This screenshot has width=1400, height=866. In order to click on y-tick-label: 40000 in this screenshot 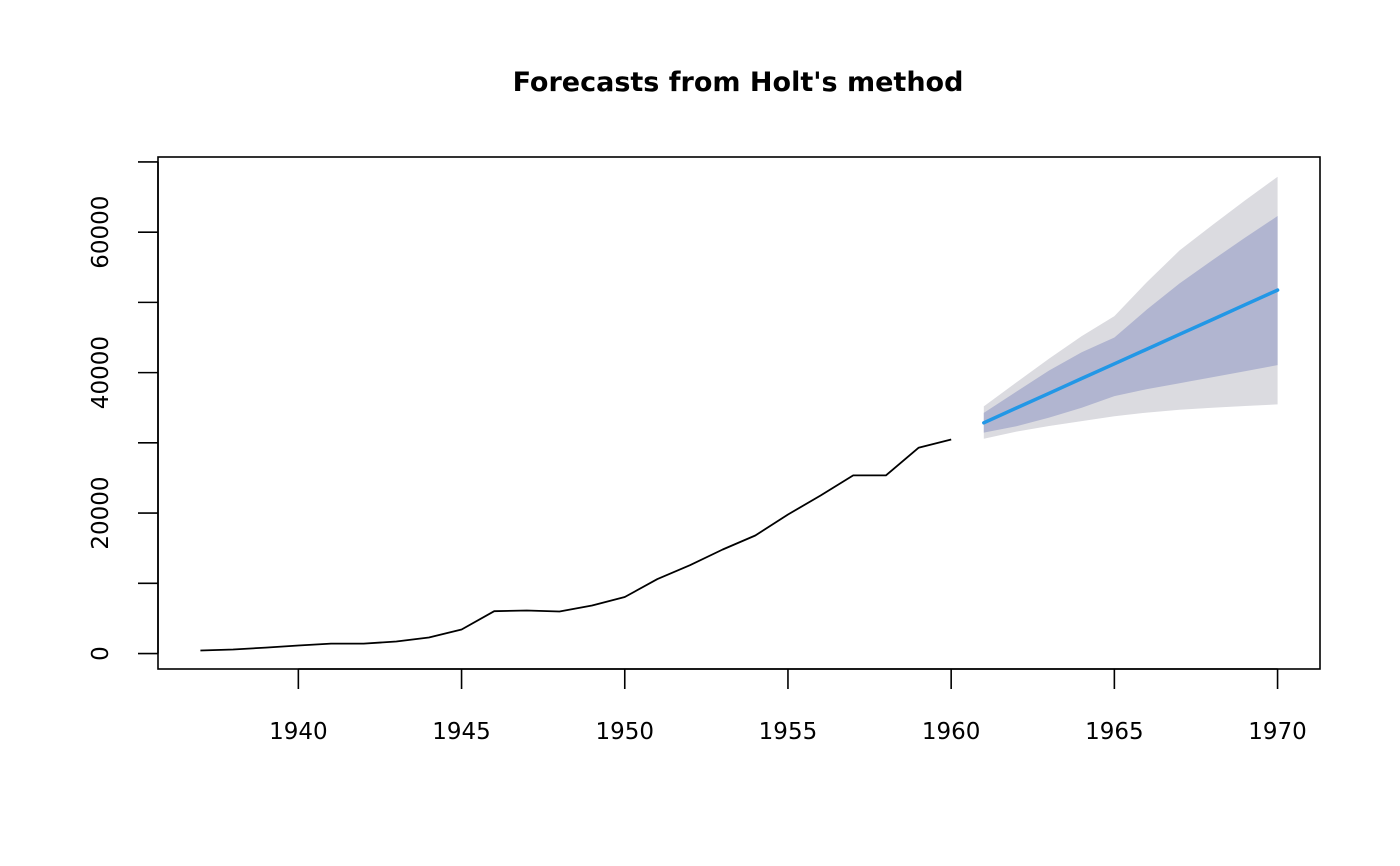, I will do `click(101, 372)`.